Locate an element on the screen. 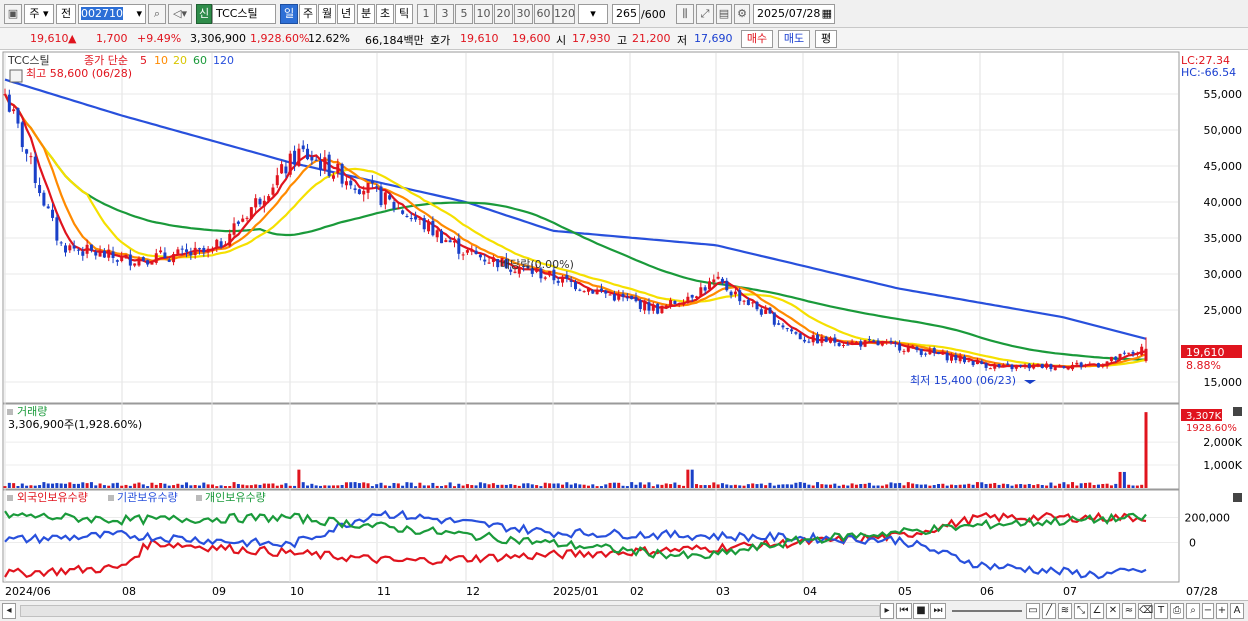 The width and height of the screenshot is (1248, 621). count-input: 265 is located at coordinates (626, 14).